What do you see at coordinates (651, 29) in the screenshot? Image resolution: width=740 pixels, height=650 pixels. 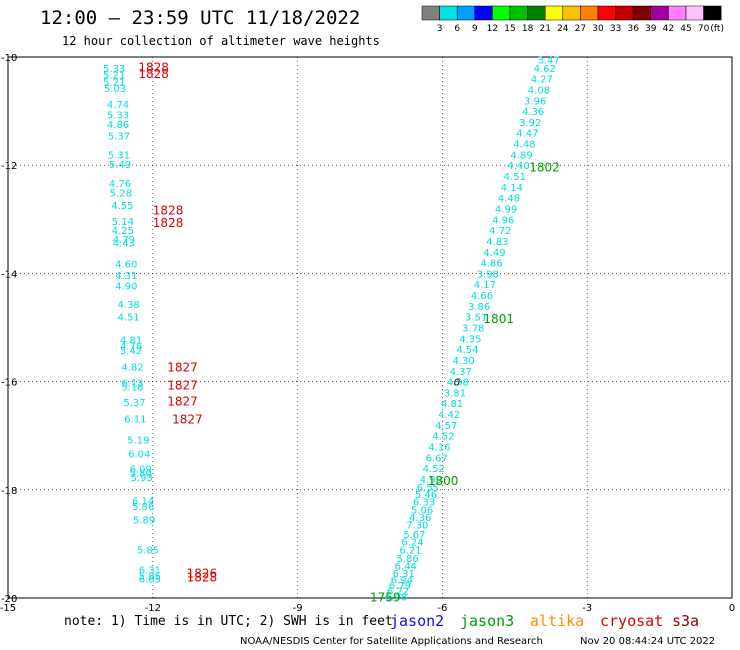 I see `colorbar-label: 39` at bounding box center [651, 29].